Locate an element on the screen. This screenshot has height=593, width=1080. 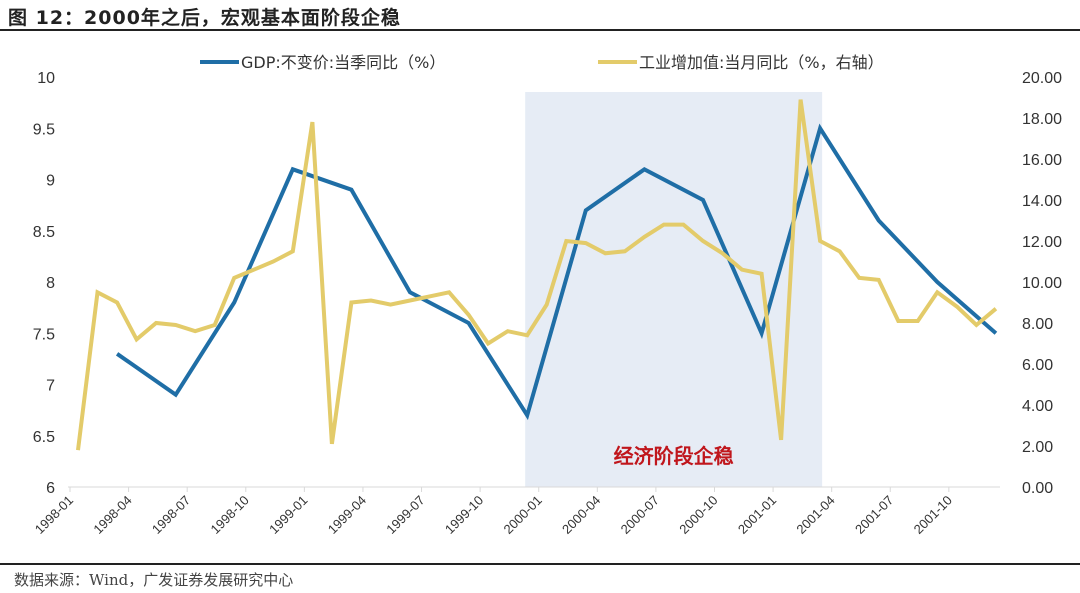
title-divider is located at coordinates (540, 30).